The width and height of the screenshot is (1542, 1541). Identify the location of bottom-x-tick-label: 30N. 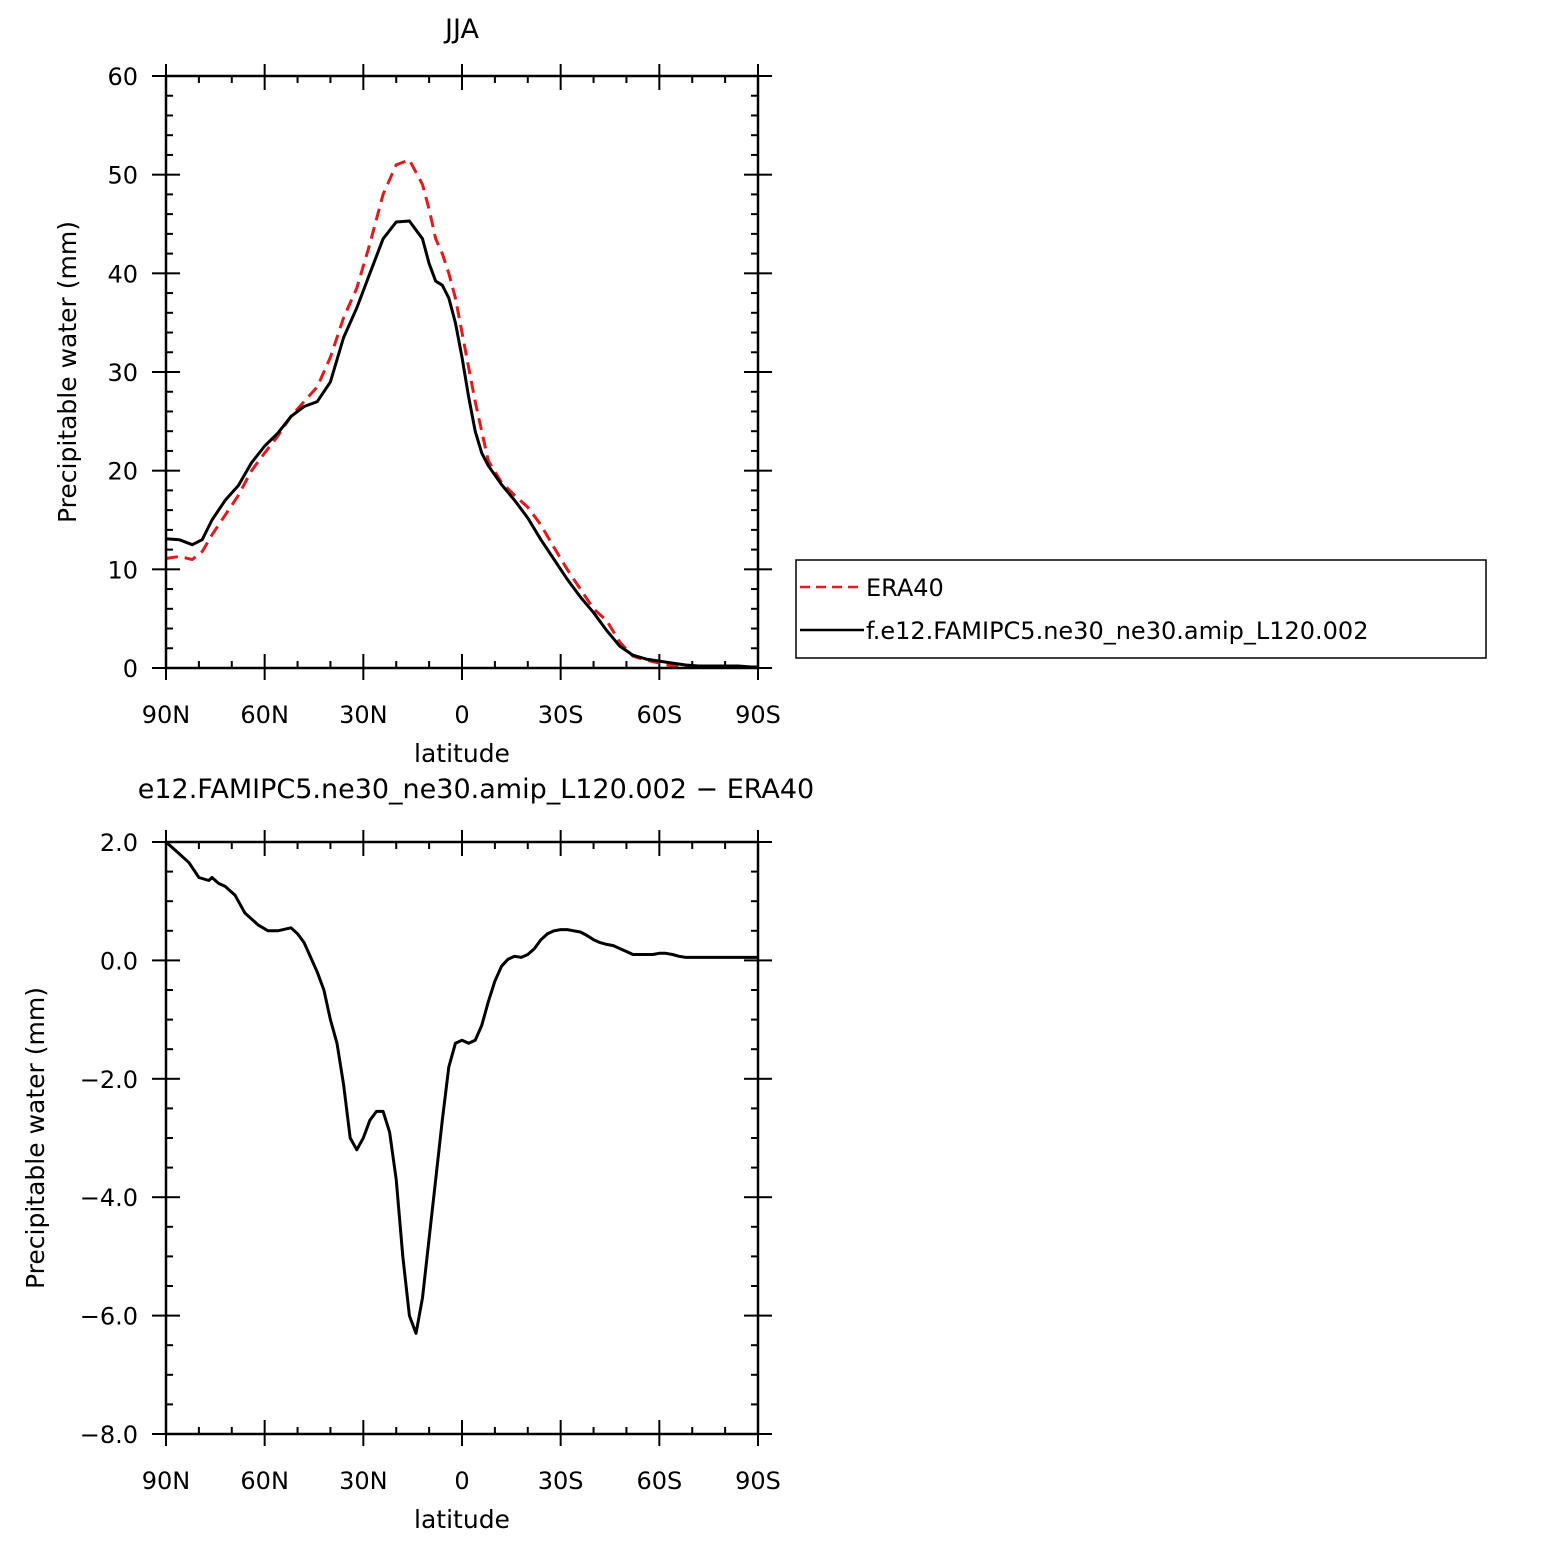
(363, 1481).